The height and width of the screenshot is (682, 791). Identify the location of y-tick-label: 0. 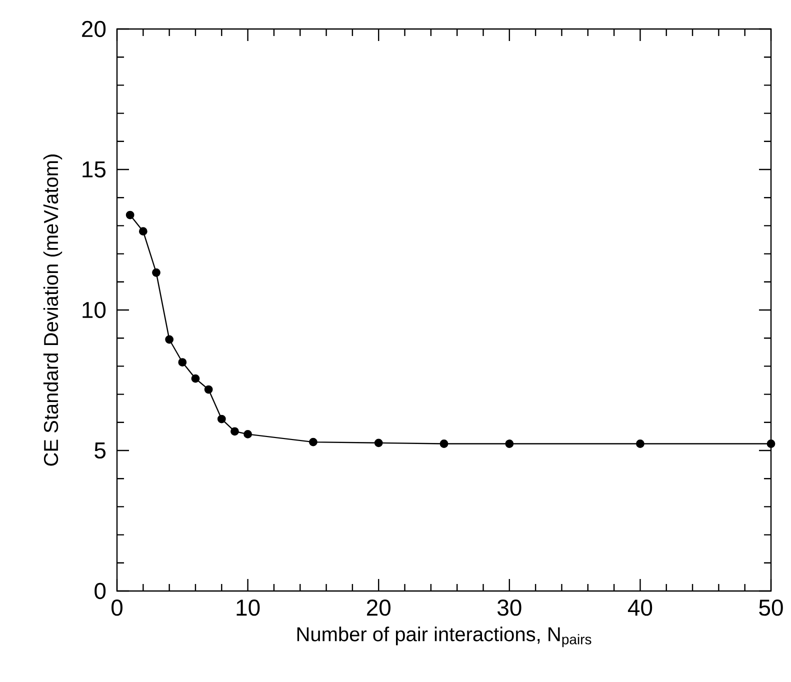
(100, 591).